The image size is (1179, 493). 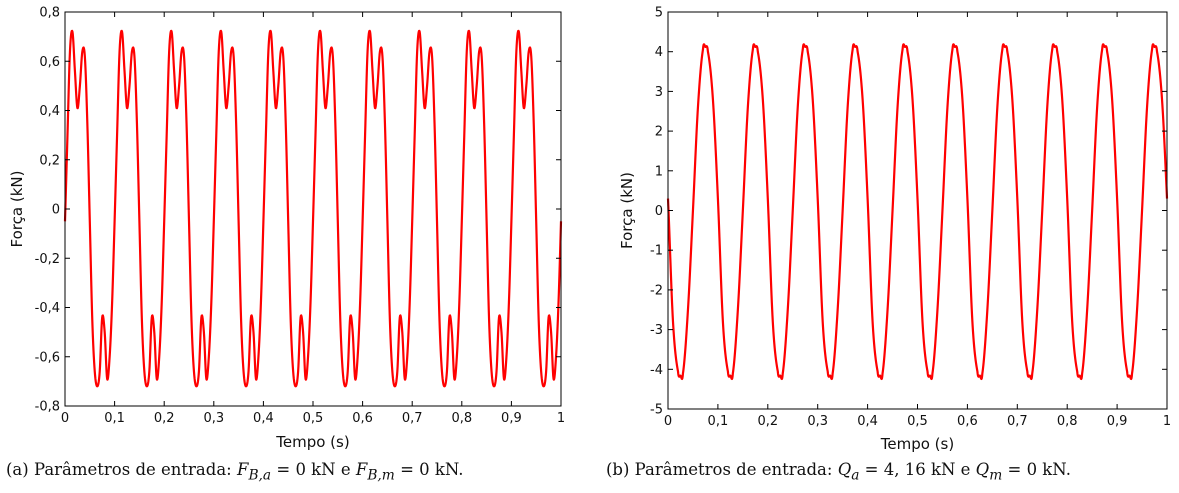 What do you see at coordinates (49, 62) in the screenshot?
I see `y-tick-label: 0,6` at bounding box center [49, 62].